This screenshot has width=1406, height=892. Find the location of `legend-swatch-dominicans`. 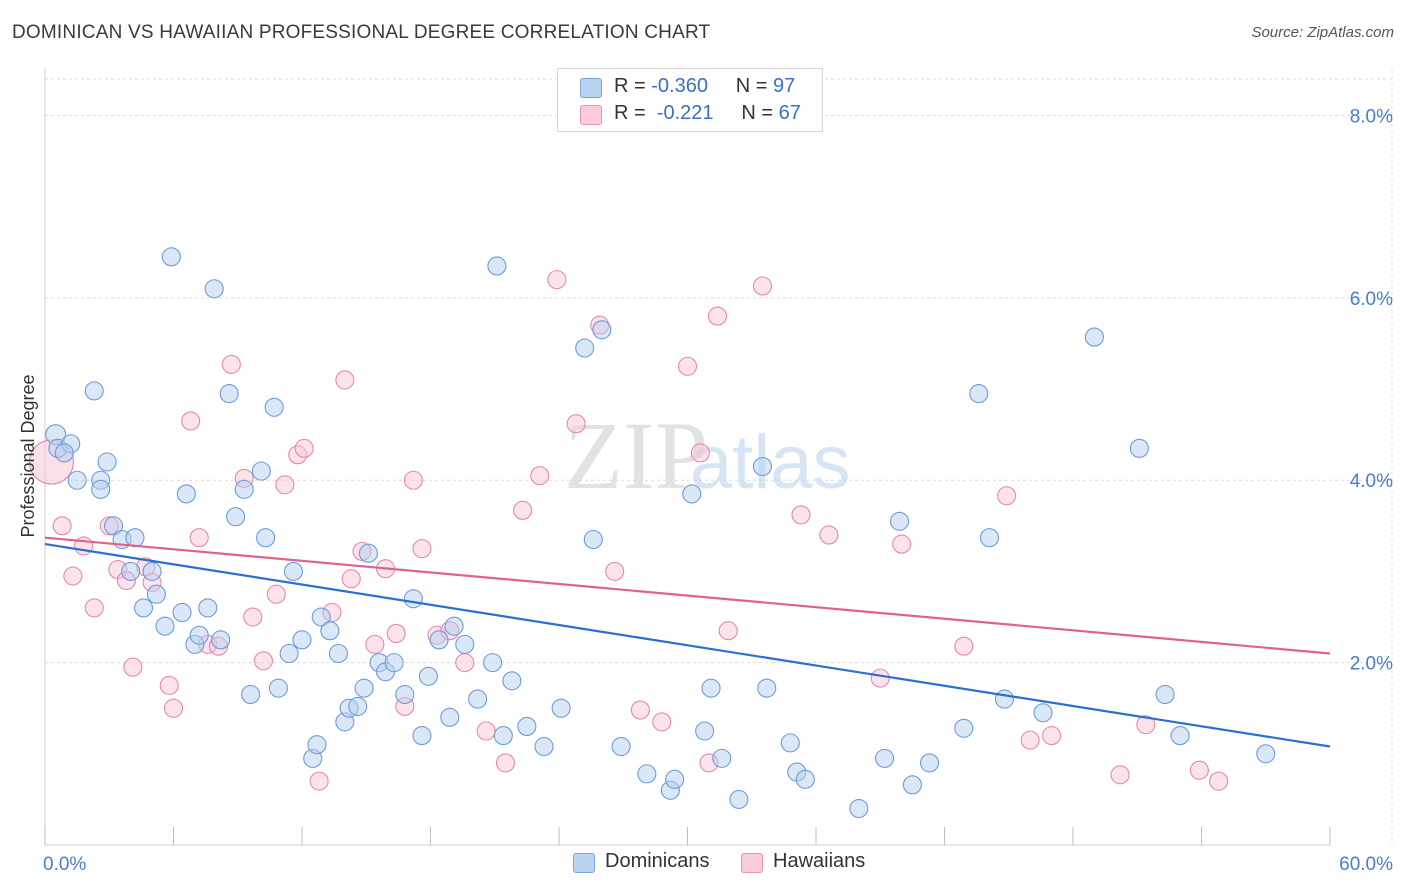

legend-swatch-dominicans is located at coordinates (591, 88).